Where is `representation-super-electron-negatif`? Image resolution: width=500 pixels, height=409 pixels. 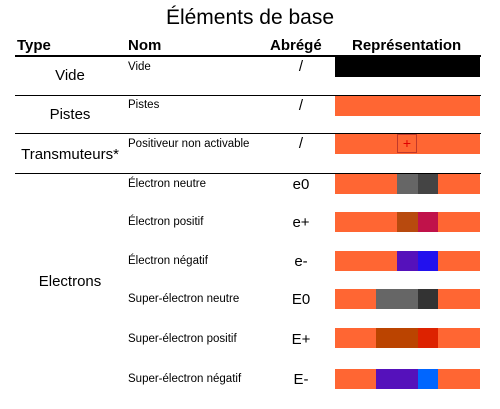
representation-super-electron-negatif is located at coordinates (407, 379).